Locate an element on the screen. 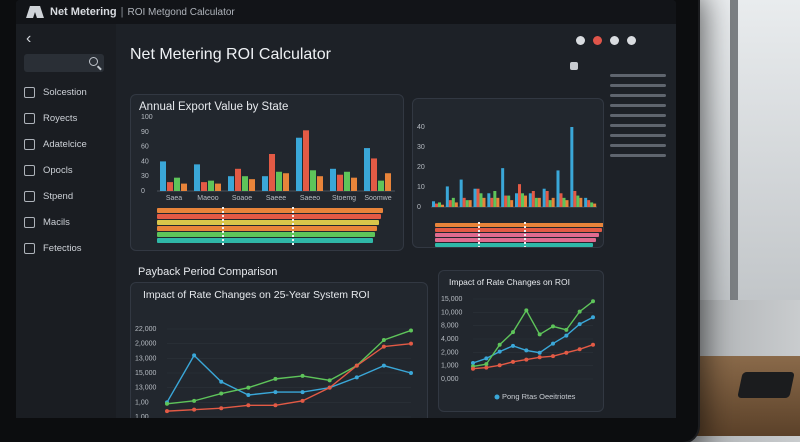 This screenshot has width=800, height=442. card-title: Impact of Rate Changes on ROI is located at coordinates (509, 282).